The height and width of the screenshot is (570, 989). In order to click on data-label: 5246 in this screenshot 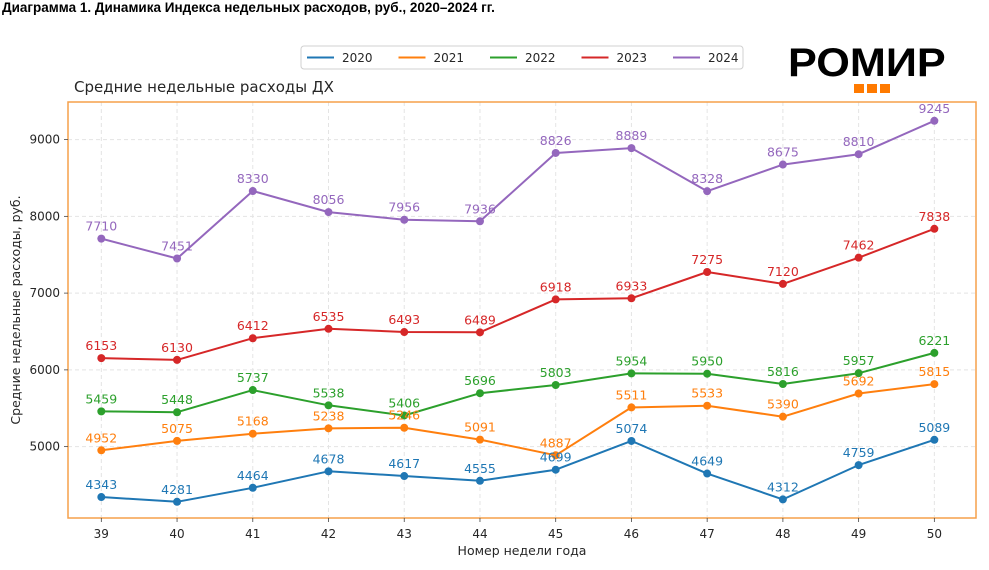, I will do `click(404, 415)`.